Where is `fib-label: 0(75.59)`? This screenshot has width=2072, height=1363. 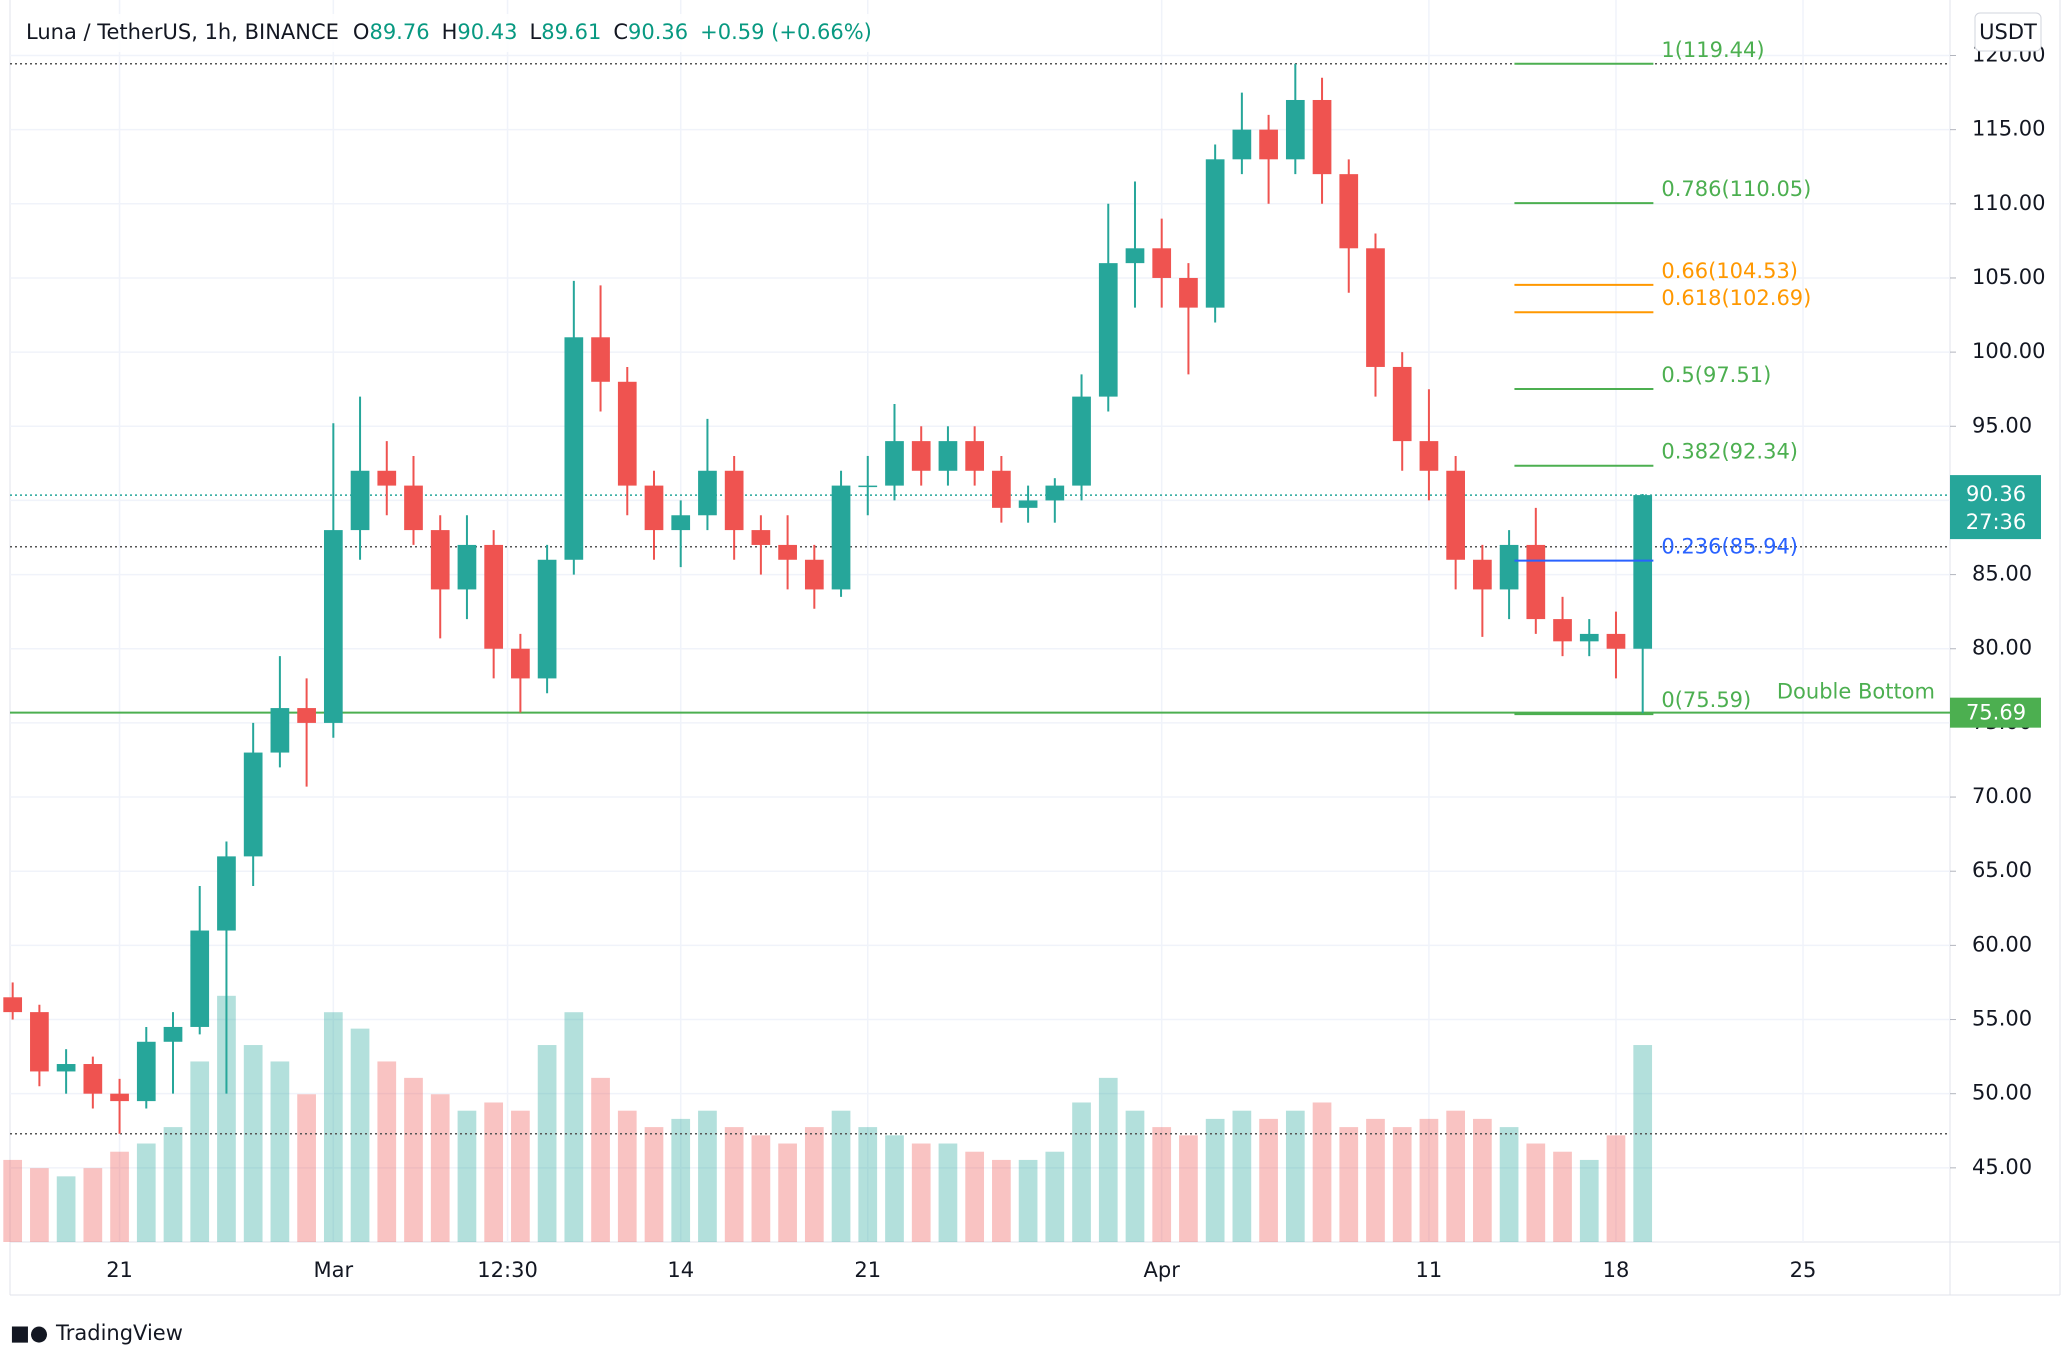 fib-label: 0(75.59) is located at coordinates (1706, 700).